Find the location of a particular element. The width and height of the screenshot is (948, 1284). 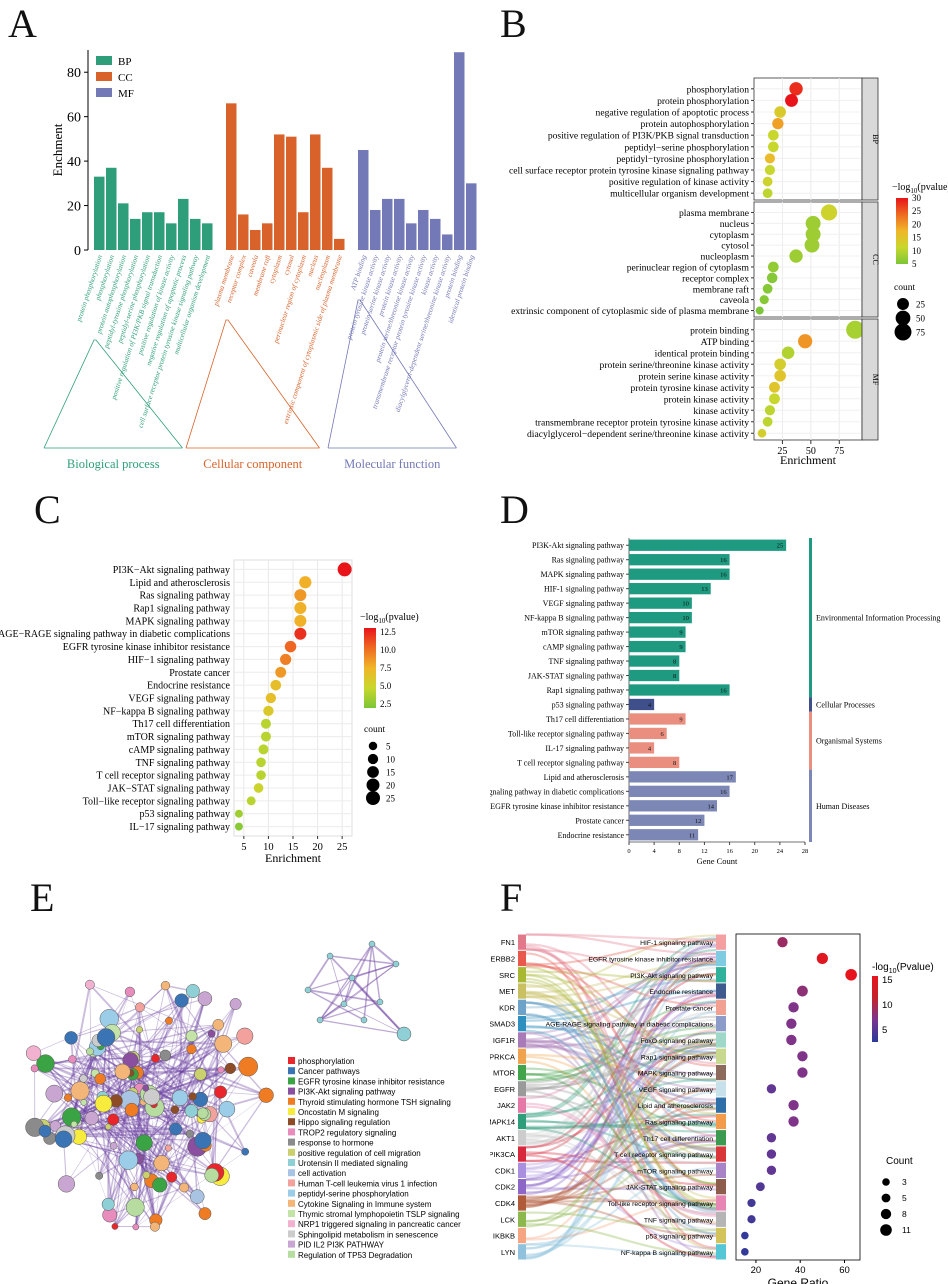

b-colorbar-tick-4: 10 is located at coordinates (917, 251).